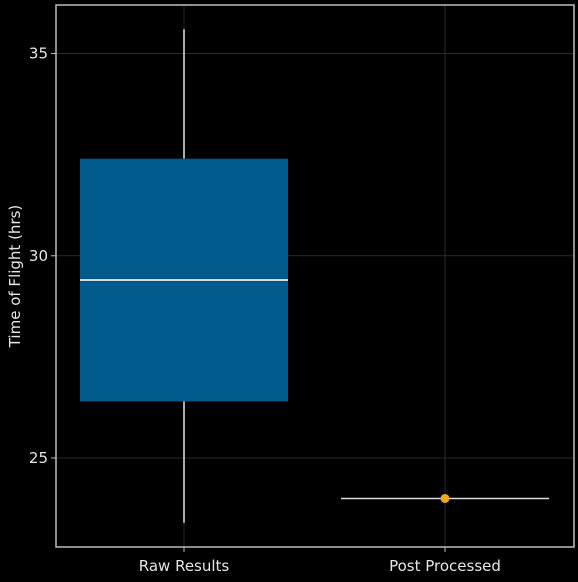  I want to click on x-tick-label: Raw Results, so click(184, 566).